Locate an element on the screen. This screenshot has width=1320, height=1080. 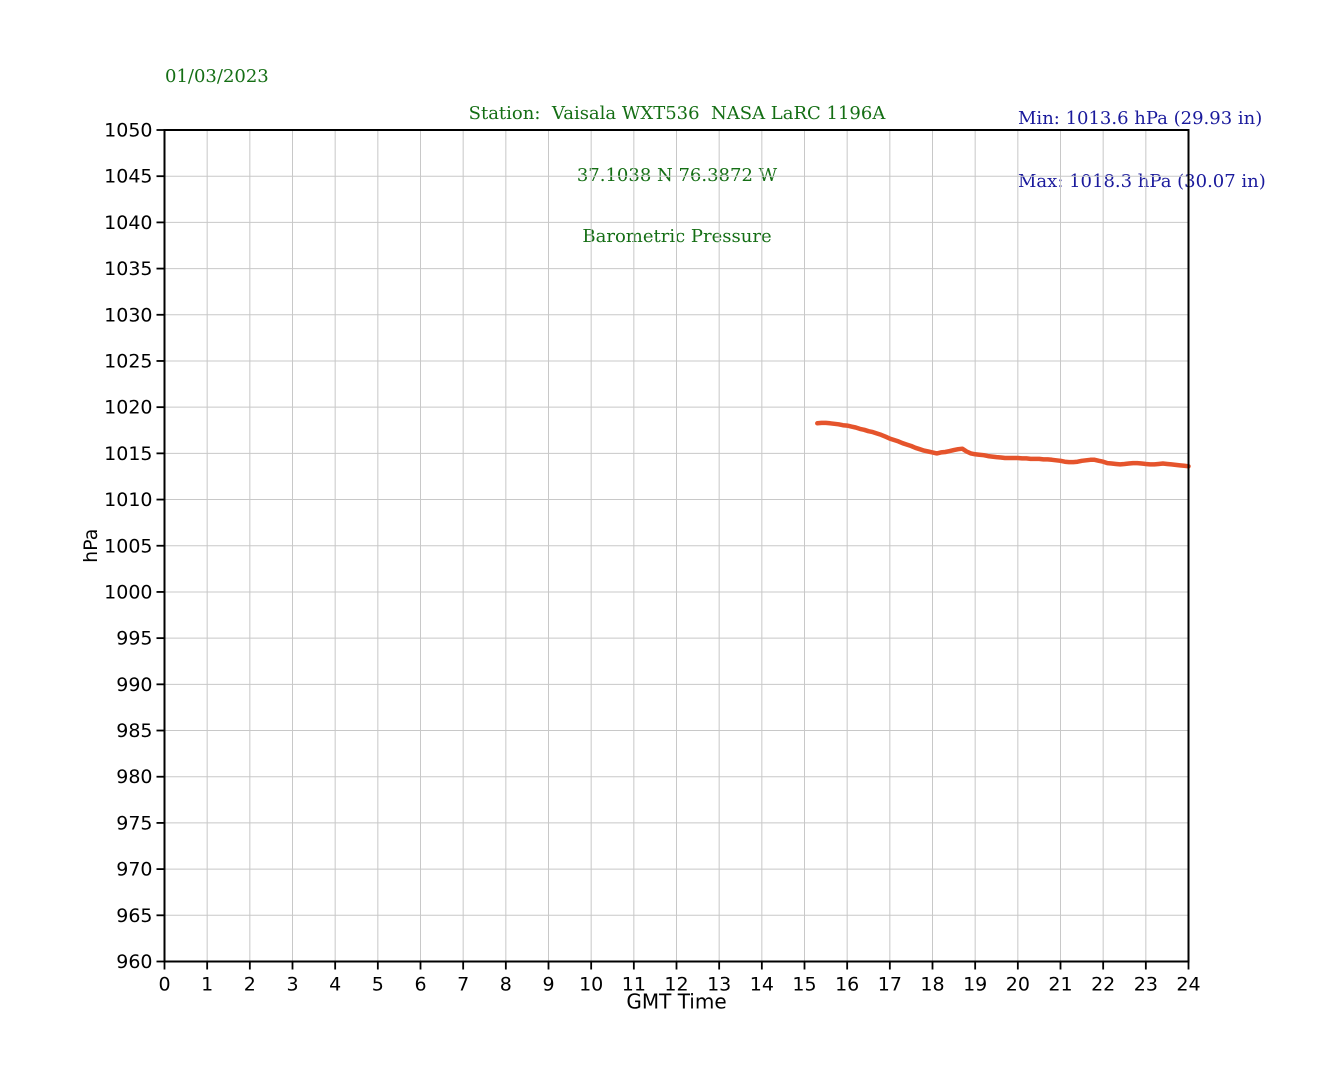
min-value-label: Min: 1013.6 hPa (29.93 in) is located at coordinates (1140, 118).